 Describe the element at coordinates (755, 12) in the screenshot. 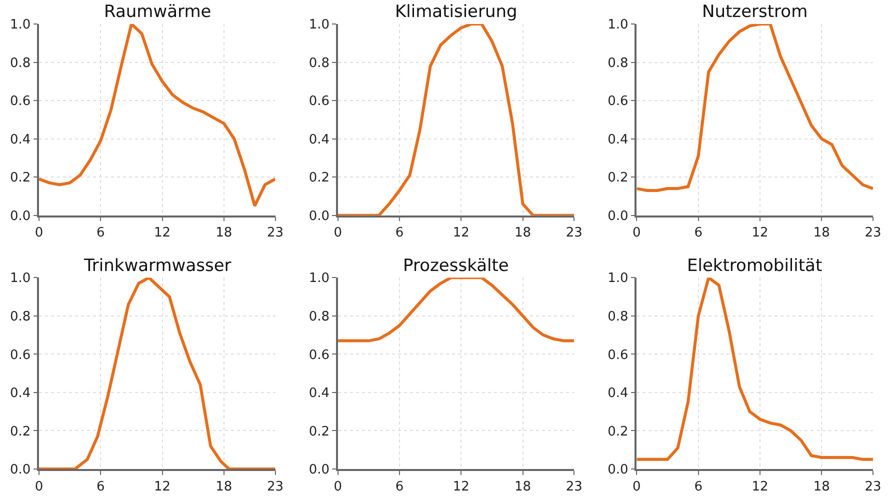

I see `chart-title: Nutzerstrom` at that location.